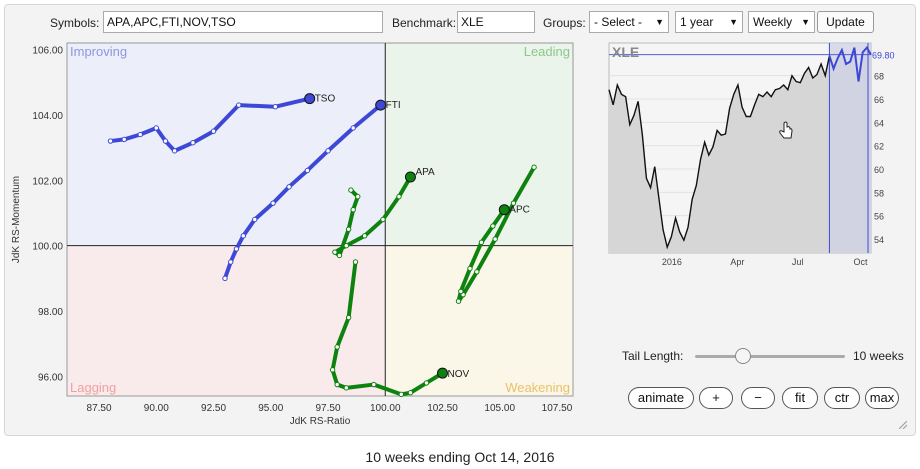 Image resolution: width=920 pixels, height=469 pixels. Describe the element at coordinates (625, 52) in the screenshot. I see `xle-title: XLE` at that location.